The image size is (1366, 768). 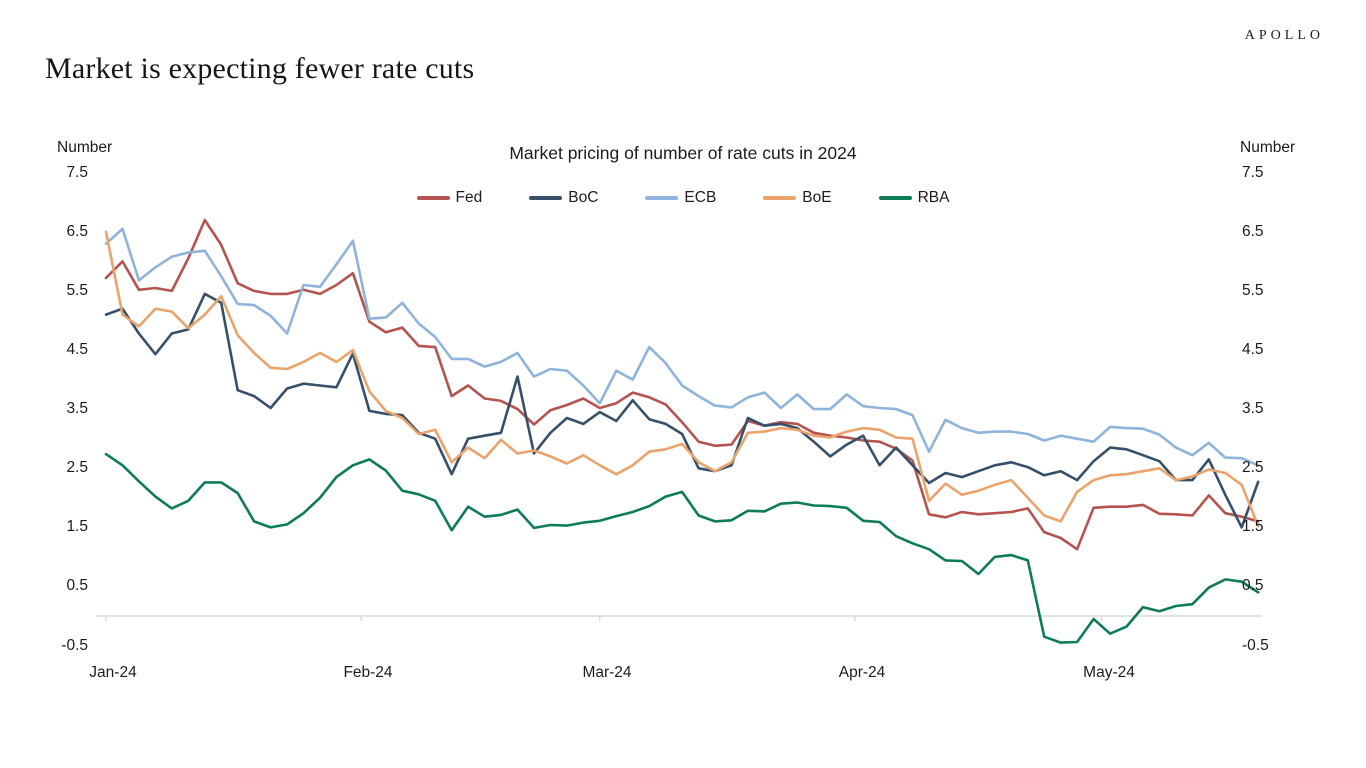 What do you see at coordinates (1253, 349) in the screenshot?
I see `y-tick-label-right: 4.5` at bounding box center [1253, 349].